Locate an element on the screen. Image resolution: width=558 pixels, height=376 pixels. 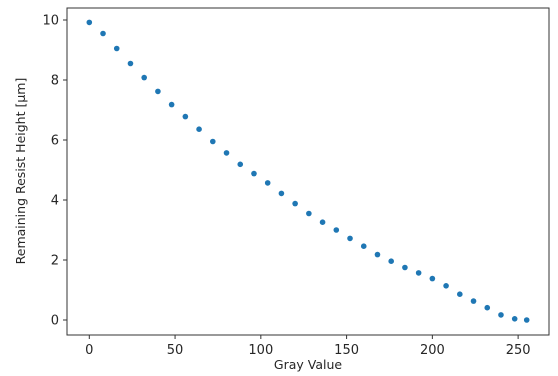
y-tick-label: 6 is located at coordinates (55, 141).